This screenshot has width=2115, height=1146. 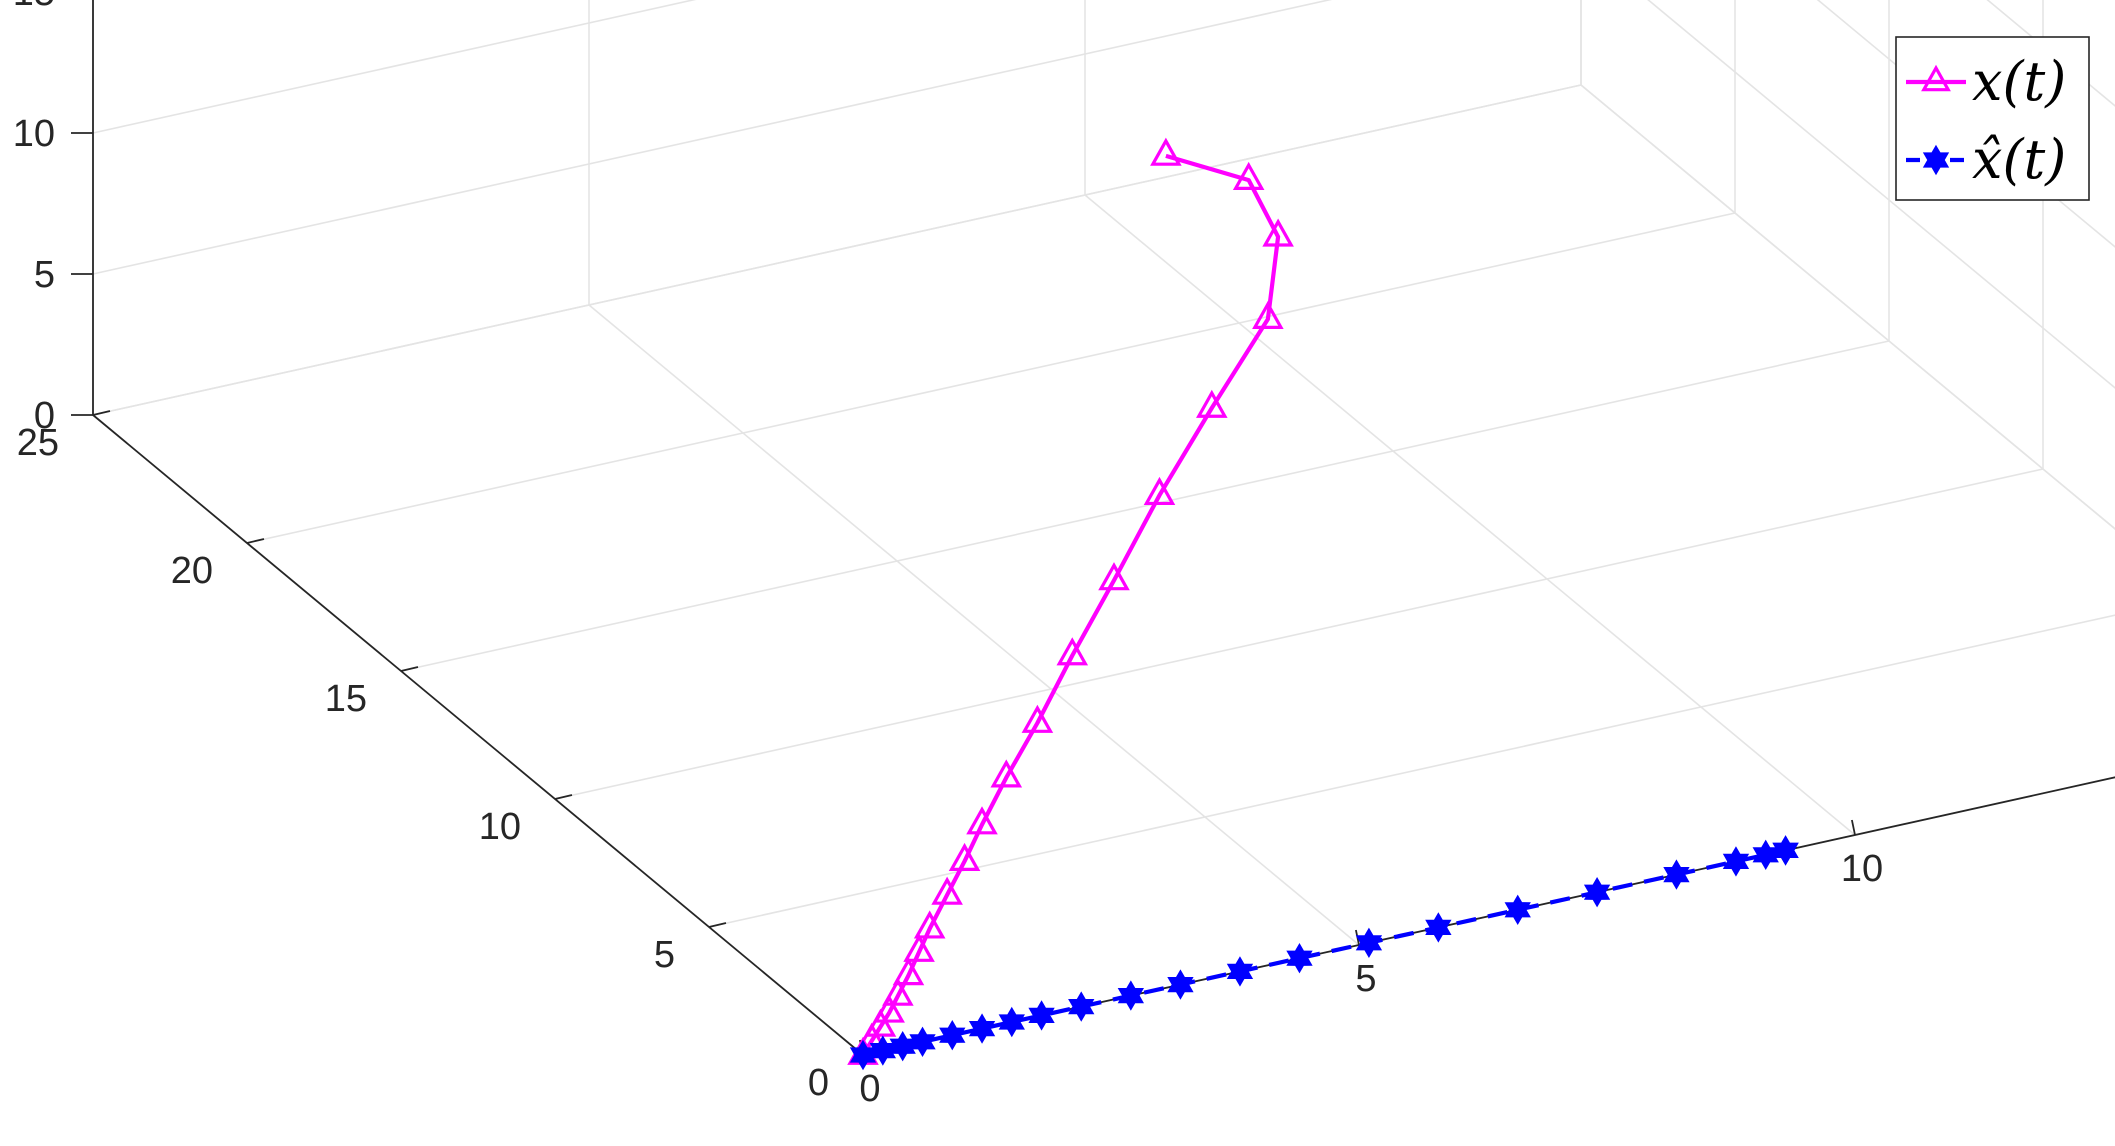 What do you see at coordinates (1853, 827) in the screenshot?
I see `x-tick-mark` at bounding box center [1853, 827].